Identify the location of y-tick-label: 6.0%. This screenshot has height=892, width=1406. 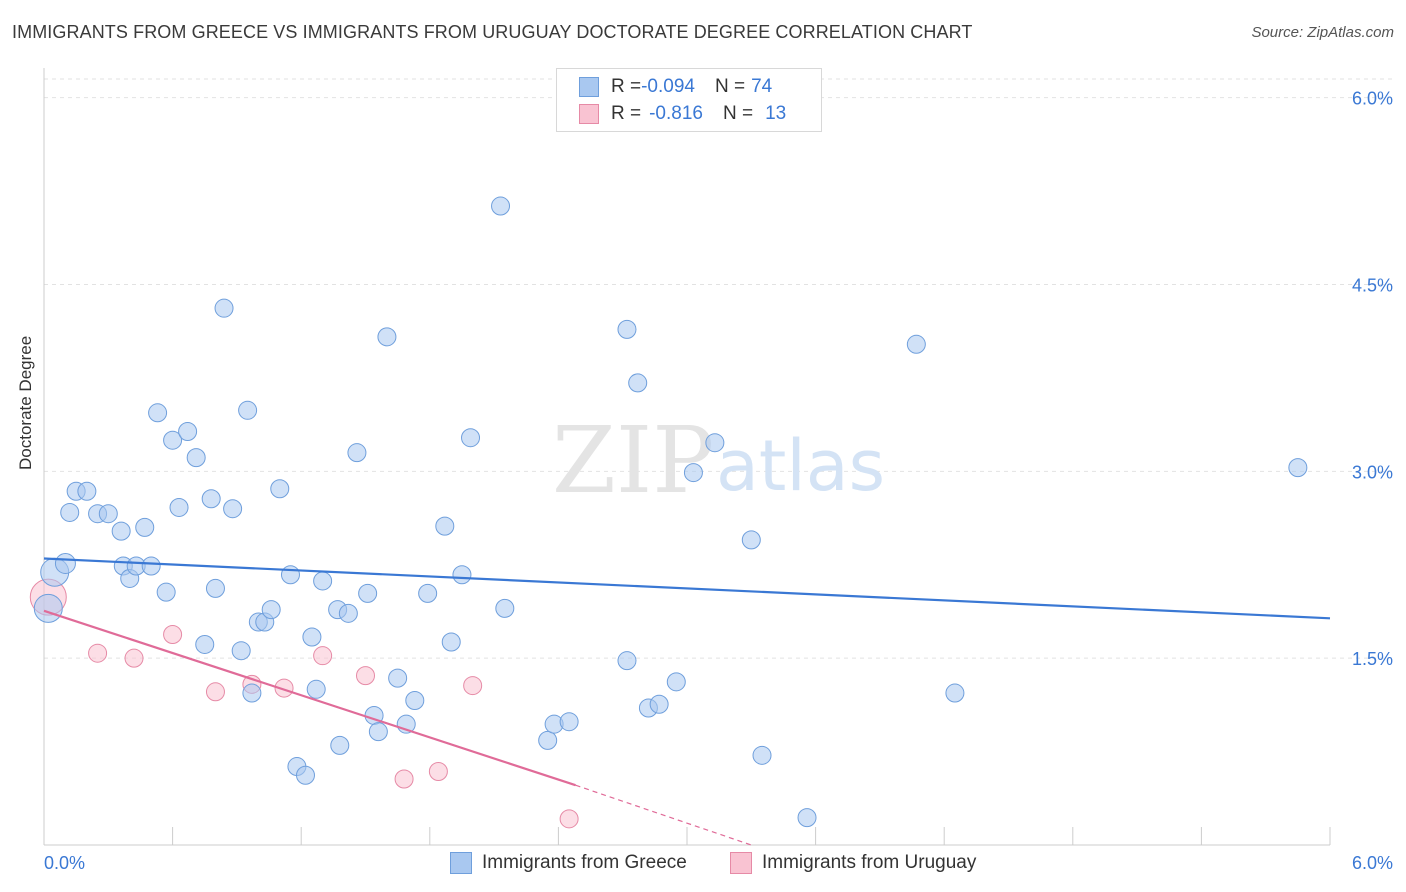
(1372, 99).